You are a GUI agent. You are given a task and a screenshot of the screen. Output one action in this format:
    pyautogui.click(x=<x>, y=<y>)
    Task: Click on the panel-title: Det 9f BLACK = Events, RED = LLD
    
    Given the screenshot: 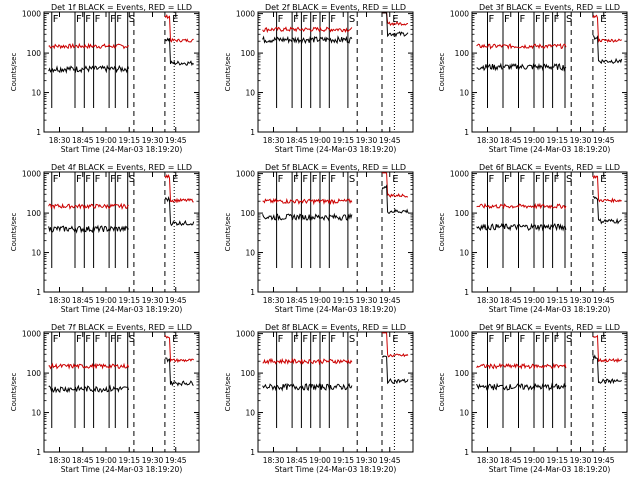 What is the action you would take?
    pyautogui.click(x=549, y=327)
    